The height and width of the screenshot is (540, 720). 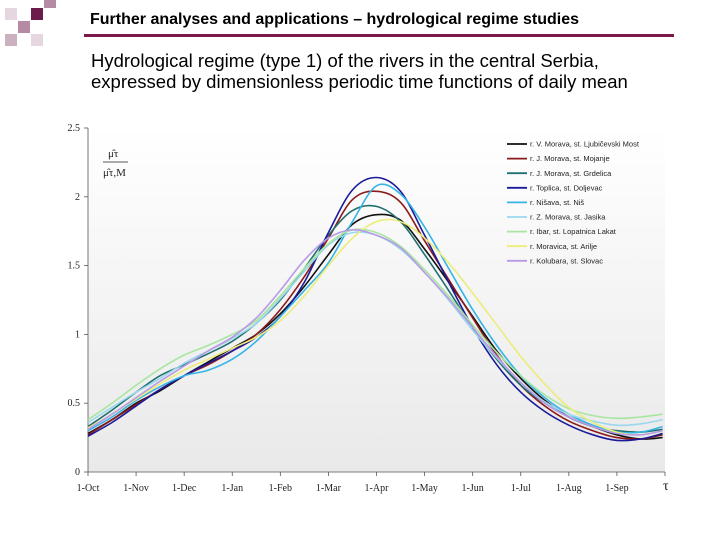 I want to click on x-tick-label: 1-Jan, so click(x=232, y=488).